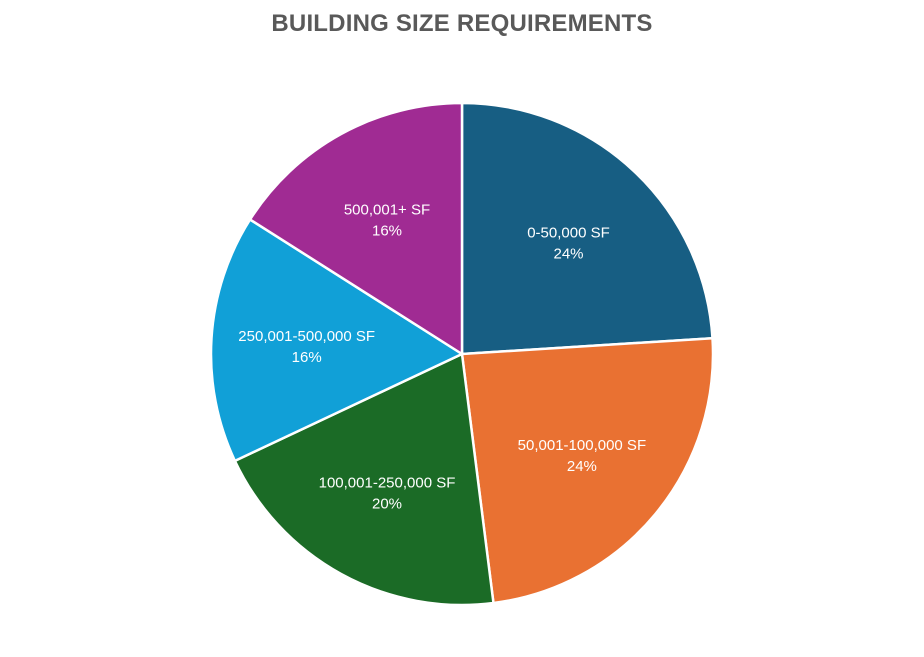 This screenshot has width=924, height=657. What do you see at coordinates (582, 456) in the screenshot?
I see `data-label-50-001-100-000-sf: 50,001-100,000 SF 24%` at bounding box center [582, 456].